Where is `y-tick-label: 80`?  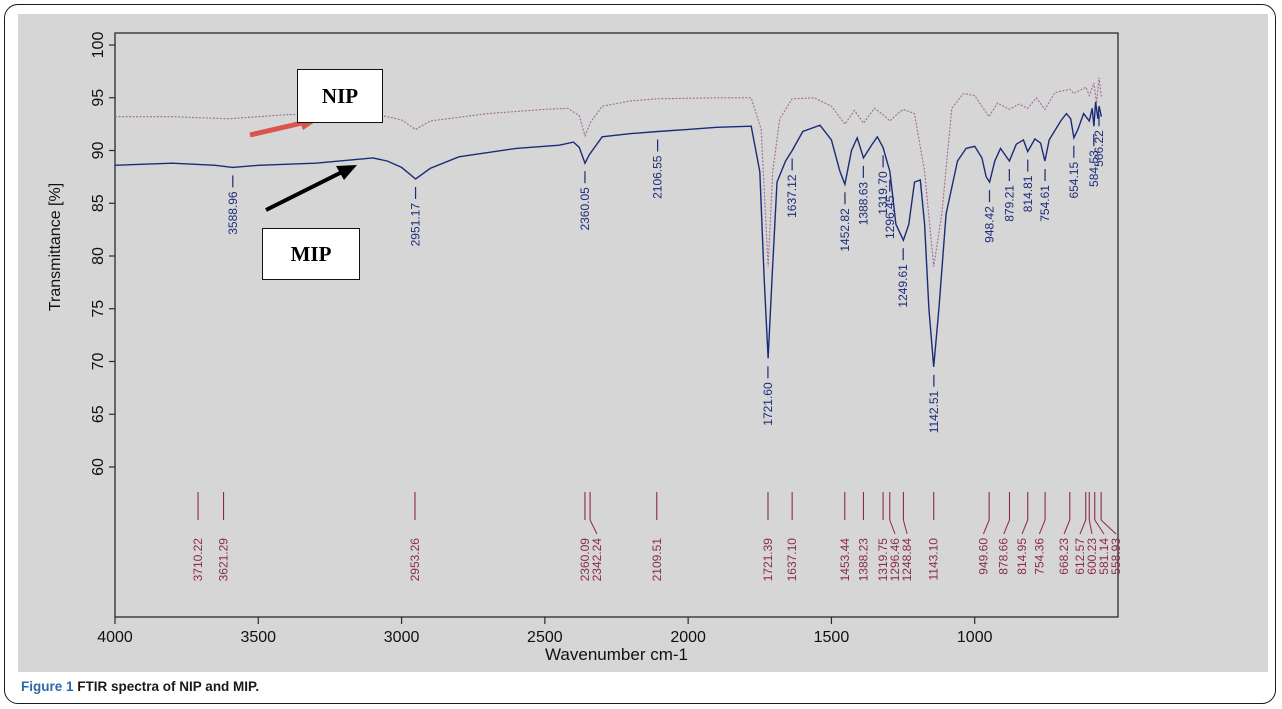 y-tick-label: 80 is located at coordinates (98, 256).